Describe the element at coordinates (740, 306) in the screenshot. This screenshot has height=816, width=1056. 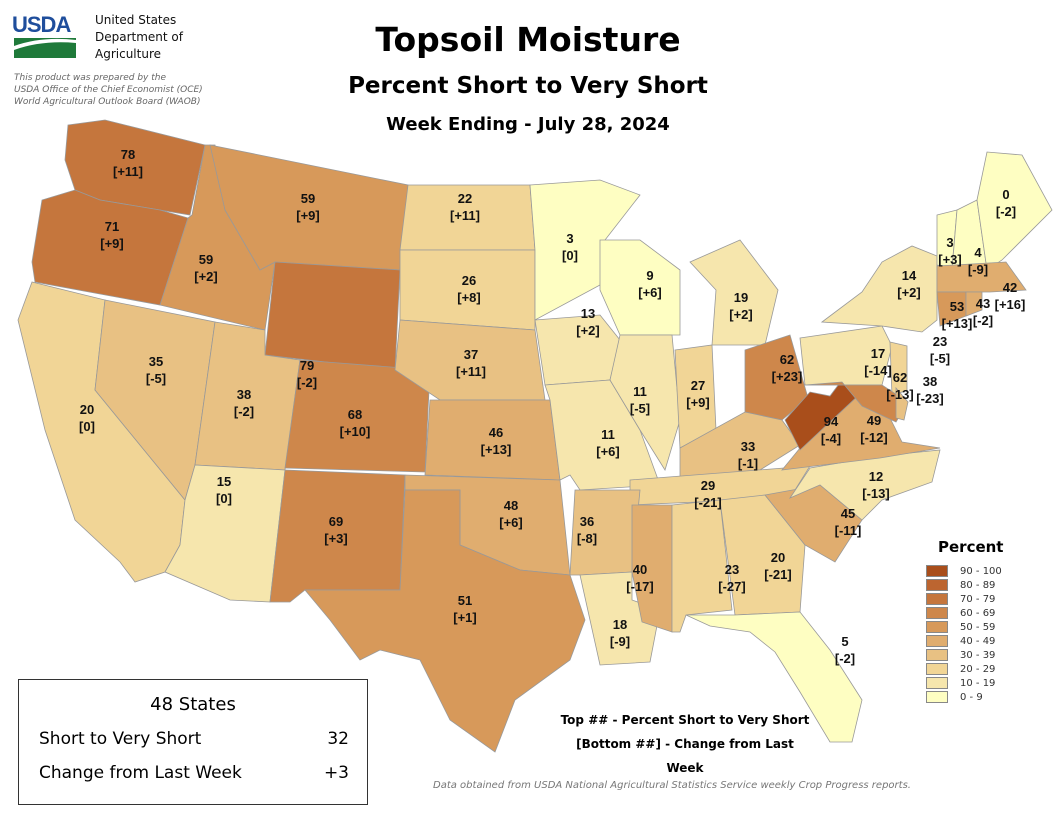
I see `state-label-mi: 19 [+2]` at that location.